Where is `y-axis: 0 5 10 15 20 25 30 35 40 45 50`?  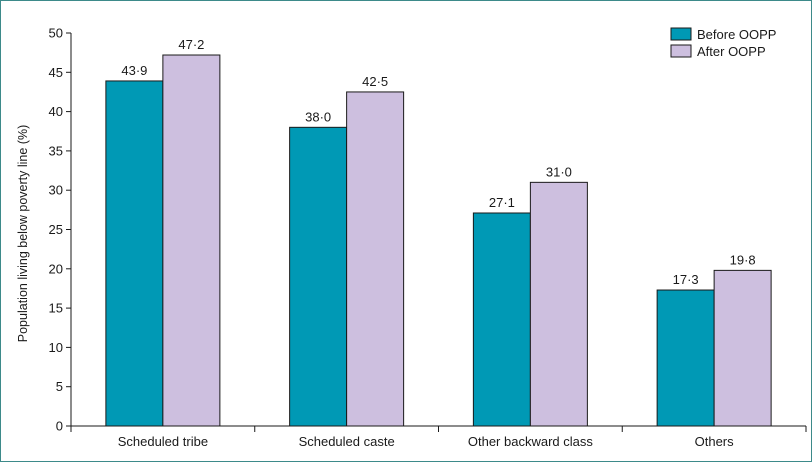
y-axis: 0 5 10 15 20 25 30 35 40 45 50 is located at coordinates (60, 230).